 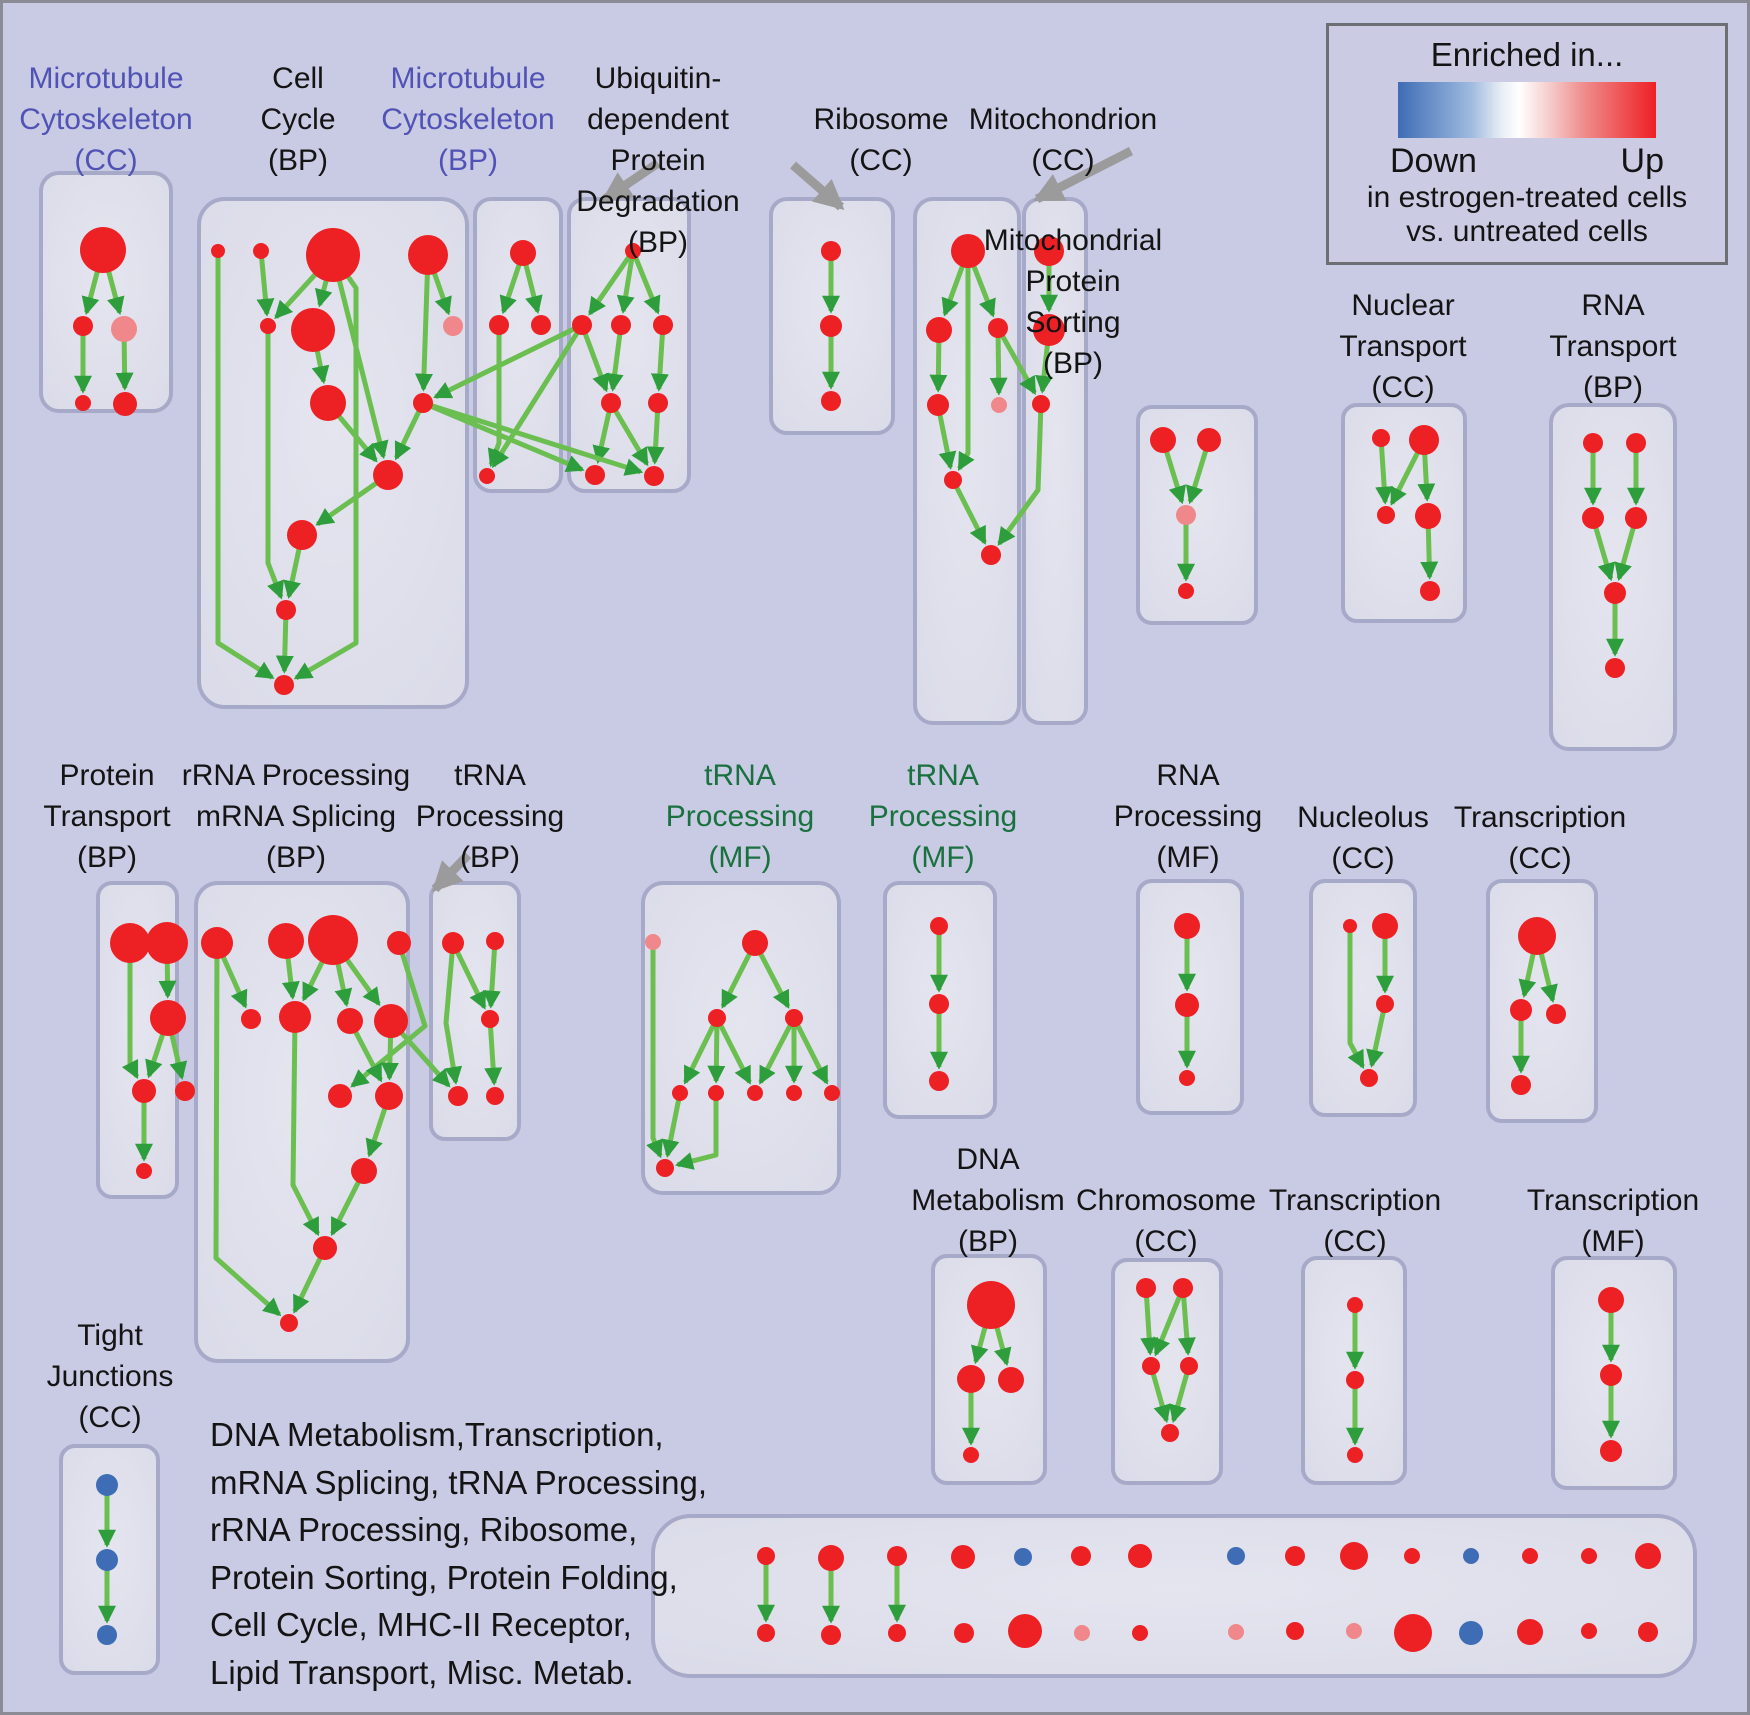 What do you see at coordinates (410, 431) in the screenshot?
I see `edge-cell-cycle-bp` at bounding box center [410, 431].